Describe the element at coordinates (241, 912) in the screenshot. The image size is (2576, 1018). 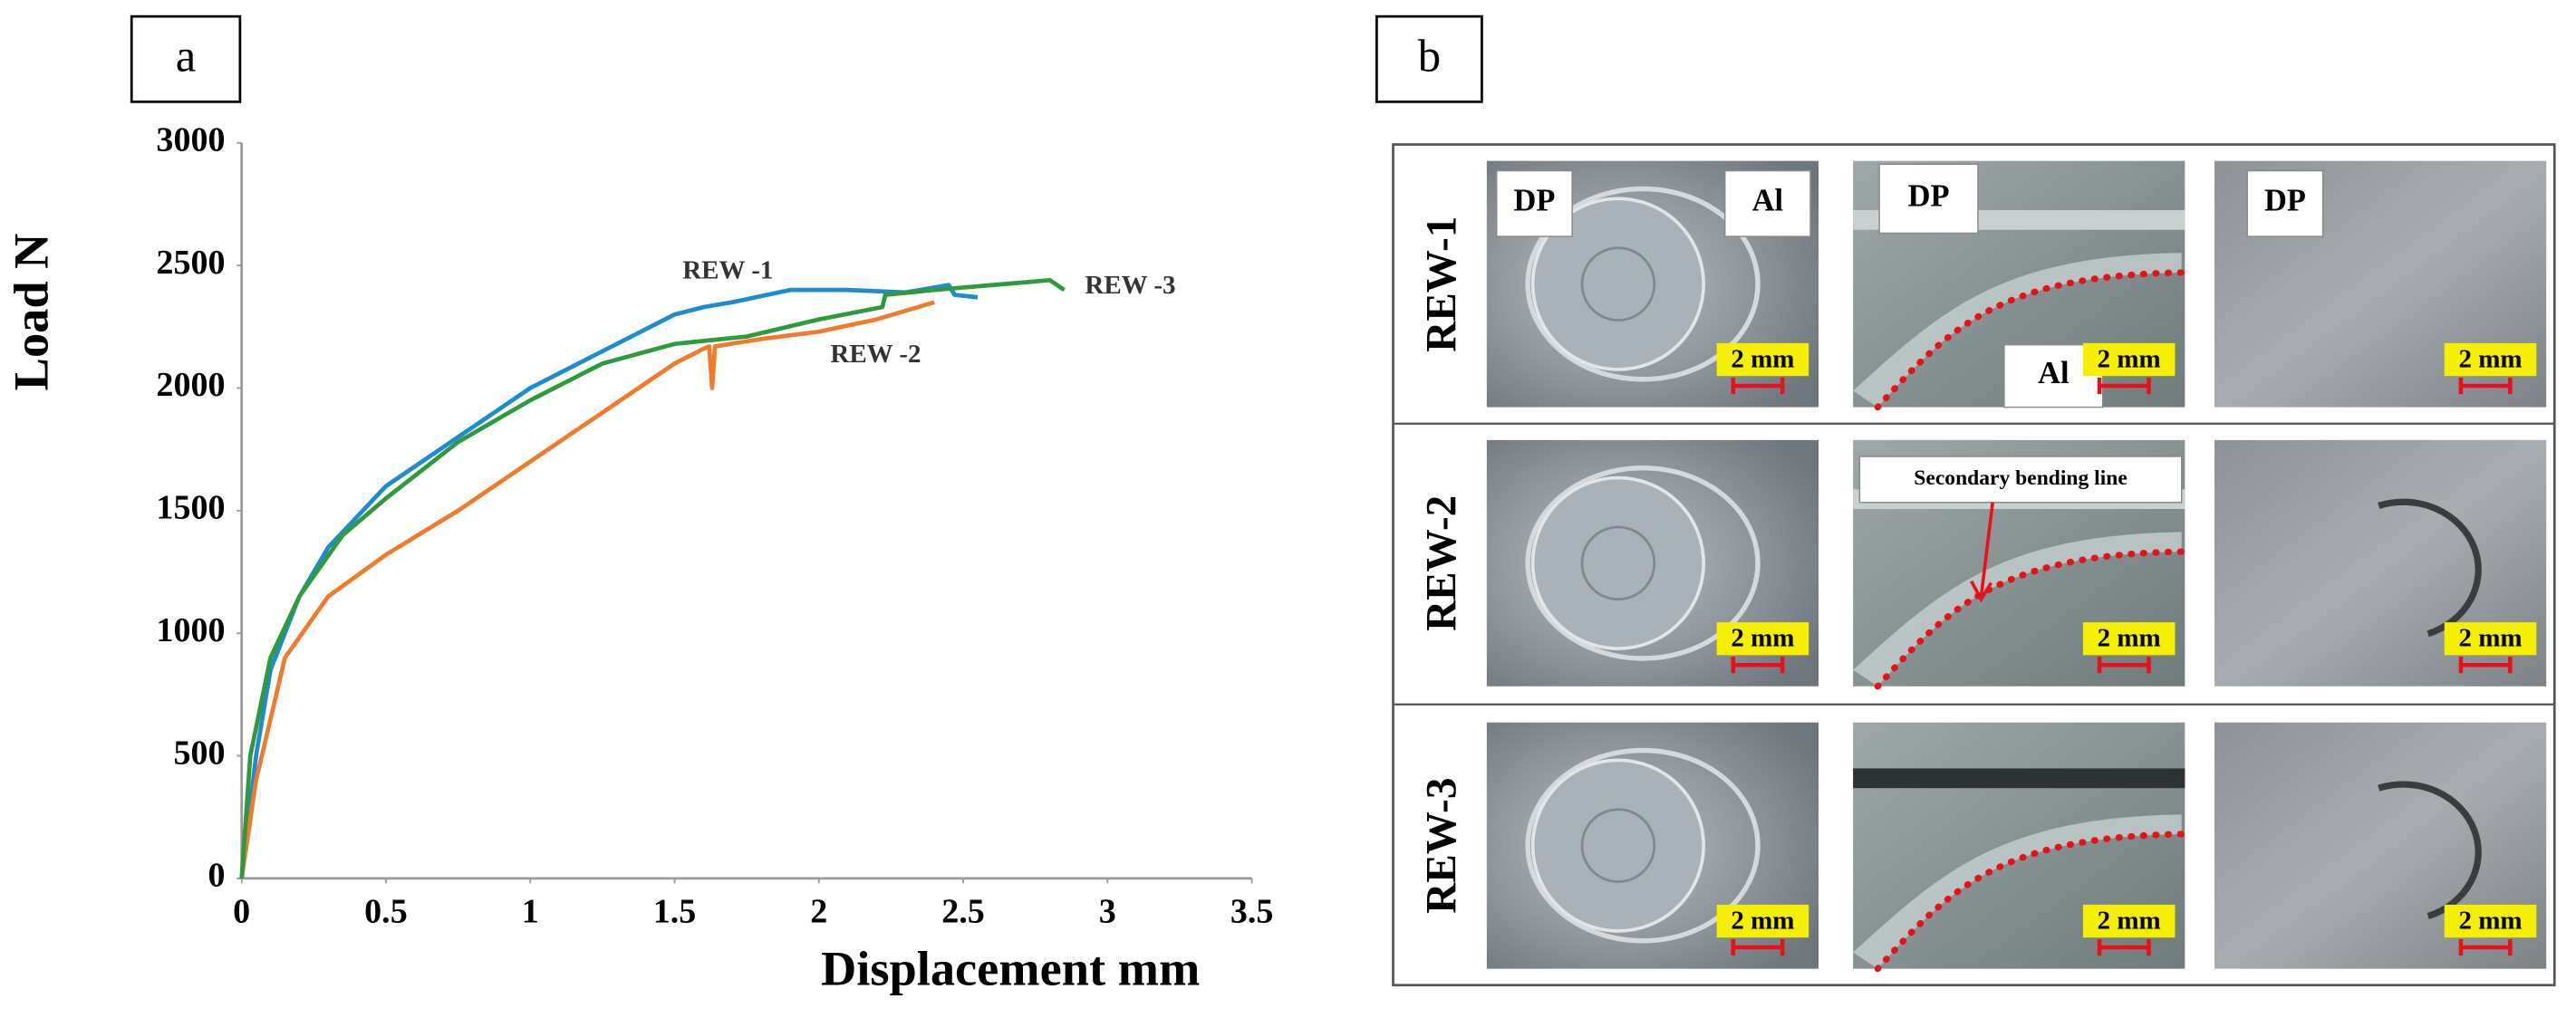
I see `x-tick-label: 0` at that location.